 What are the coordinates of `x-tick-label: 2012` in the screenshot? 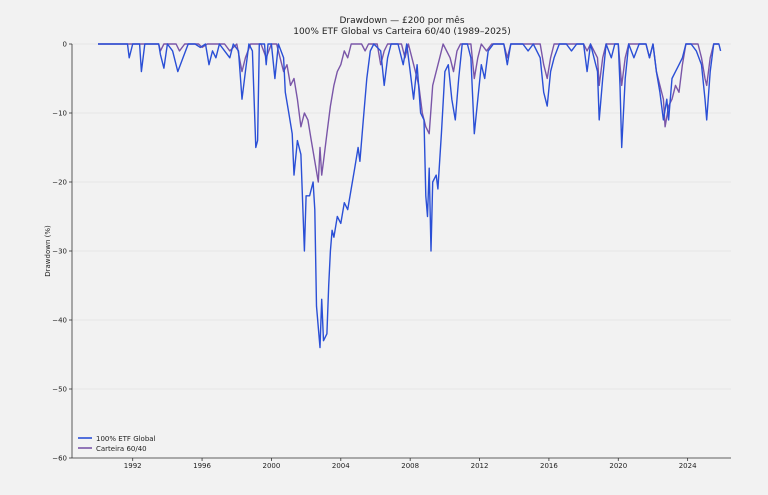 It's located at (480, 466).